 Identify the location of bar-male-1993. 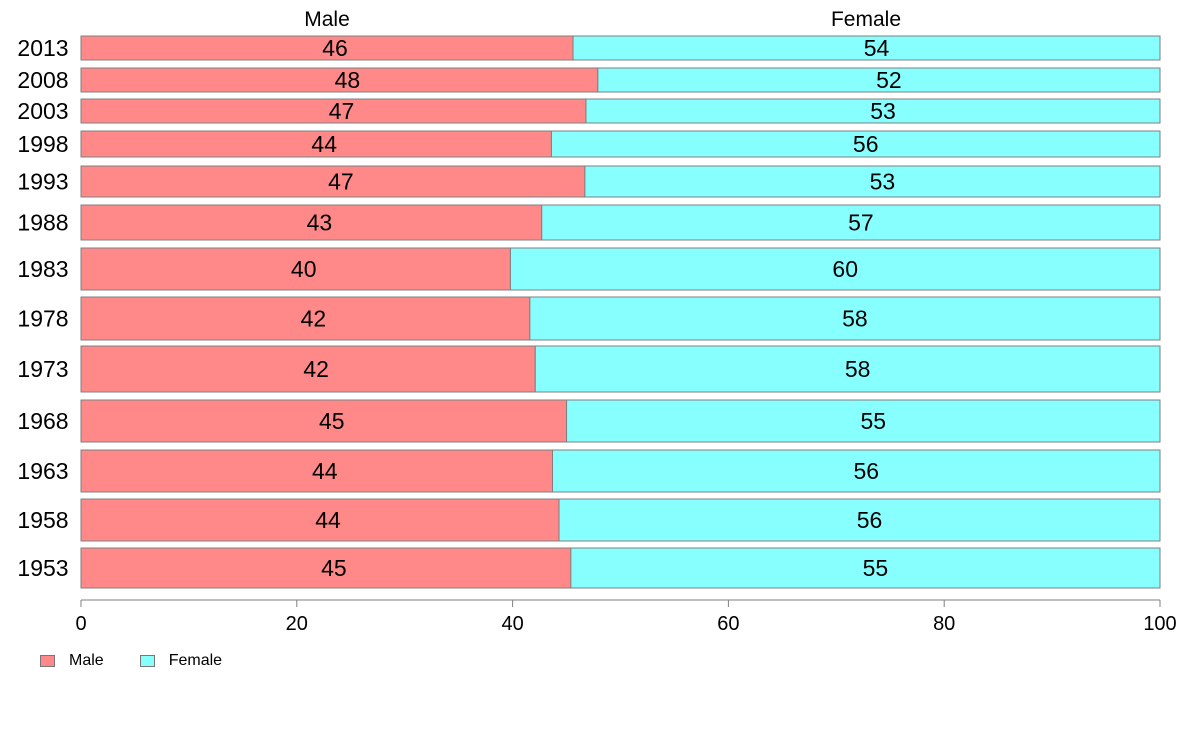
(333, 181).